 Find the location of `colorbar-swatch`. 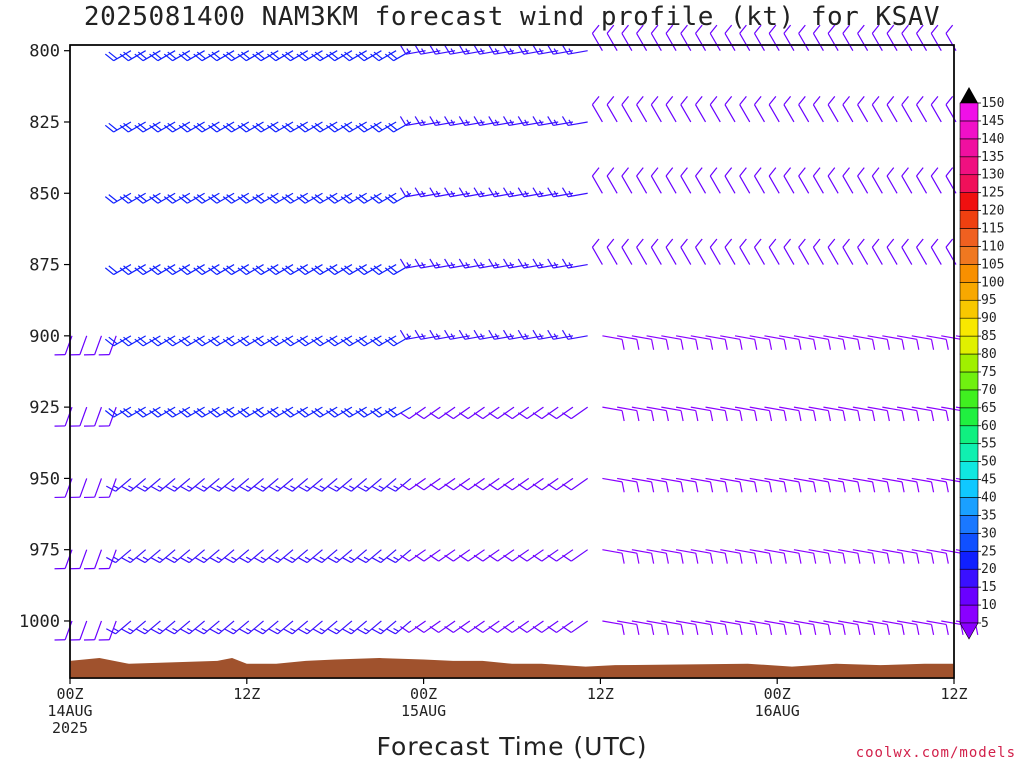

colorbar-swatch is located at coordinates (969, 309).